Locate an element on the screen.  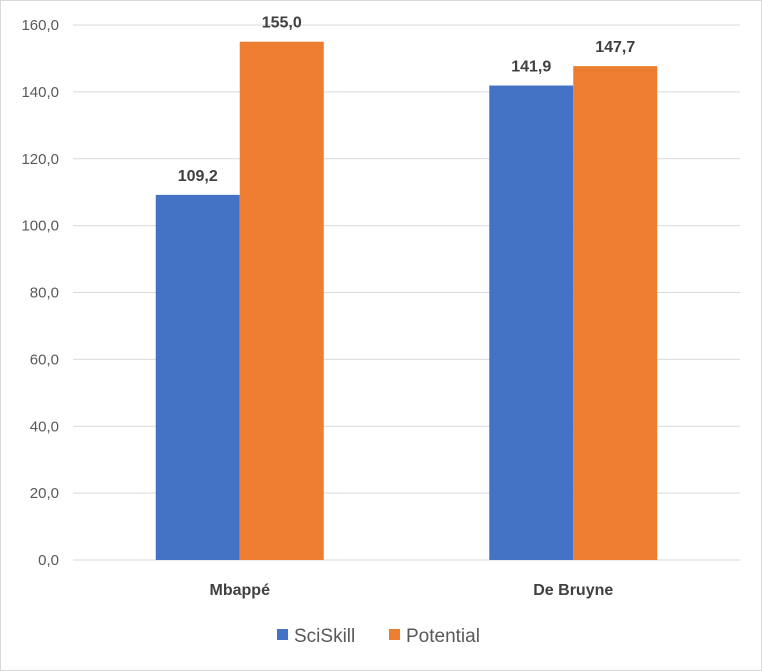
y-tick-label: 80,0 is located at coordinates (44, 293).